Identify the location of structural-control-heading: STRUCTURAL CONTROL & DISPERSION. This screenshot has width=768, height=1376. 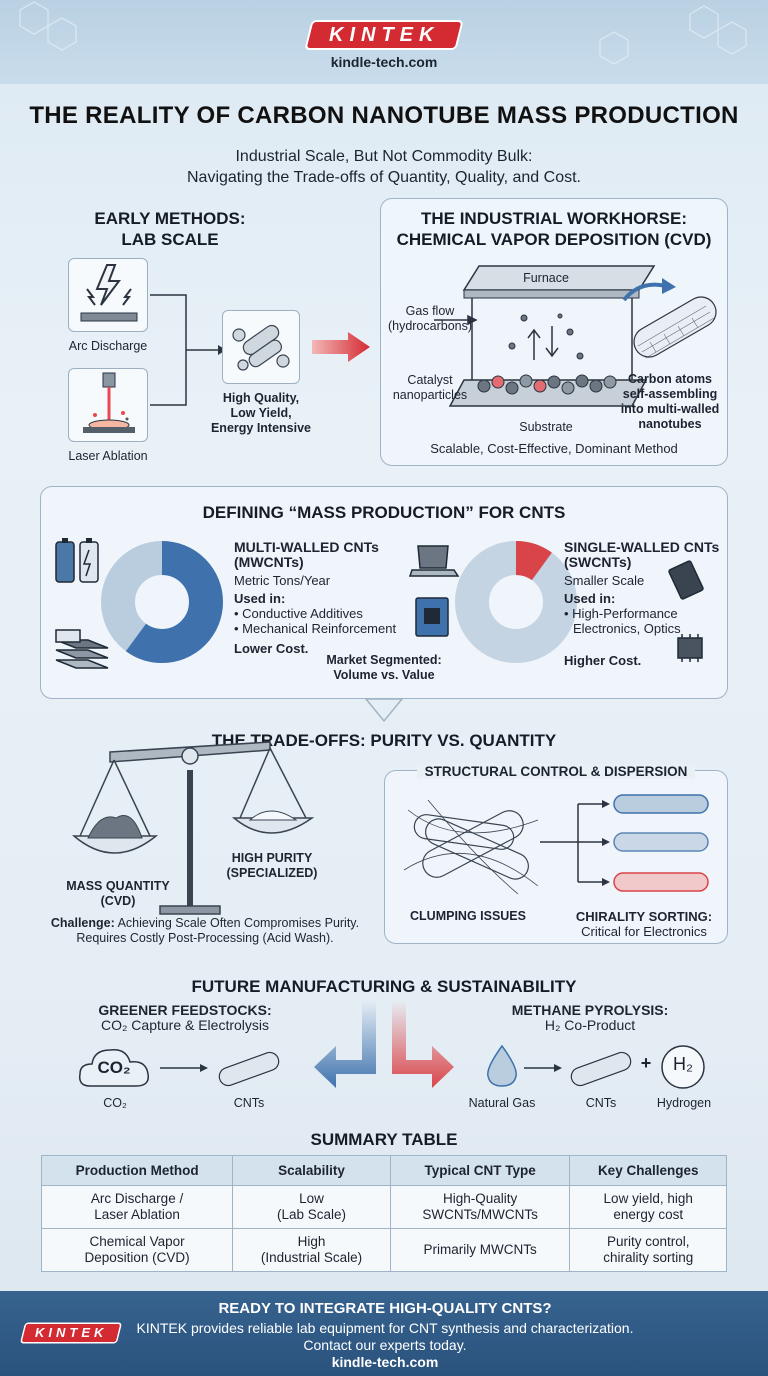
(556, 771).